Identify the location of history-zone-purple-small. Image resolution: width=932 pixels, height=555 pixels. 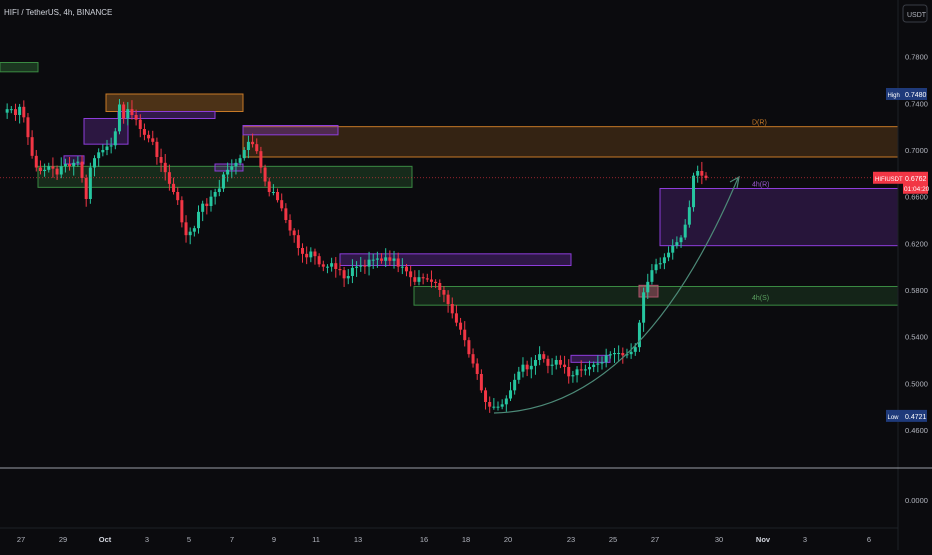
(106, 131).